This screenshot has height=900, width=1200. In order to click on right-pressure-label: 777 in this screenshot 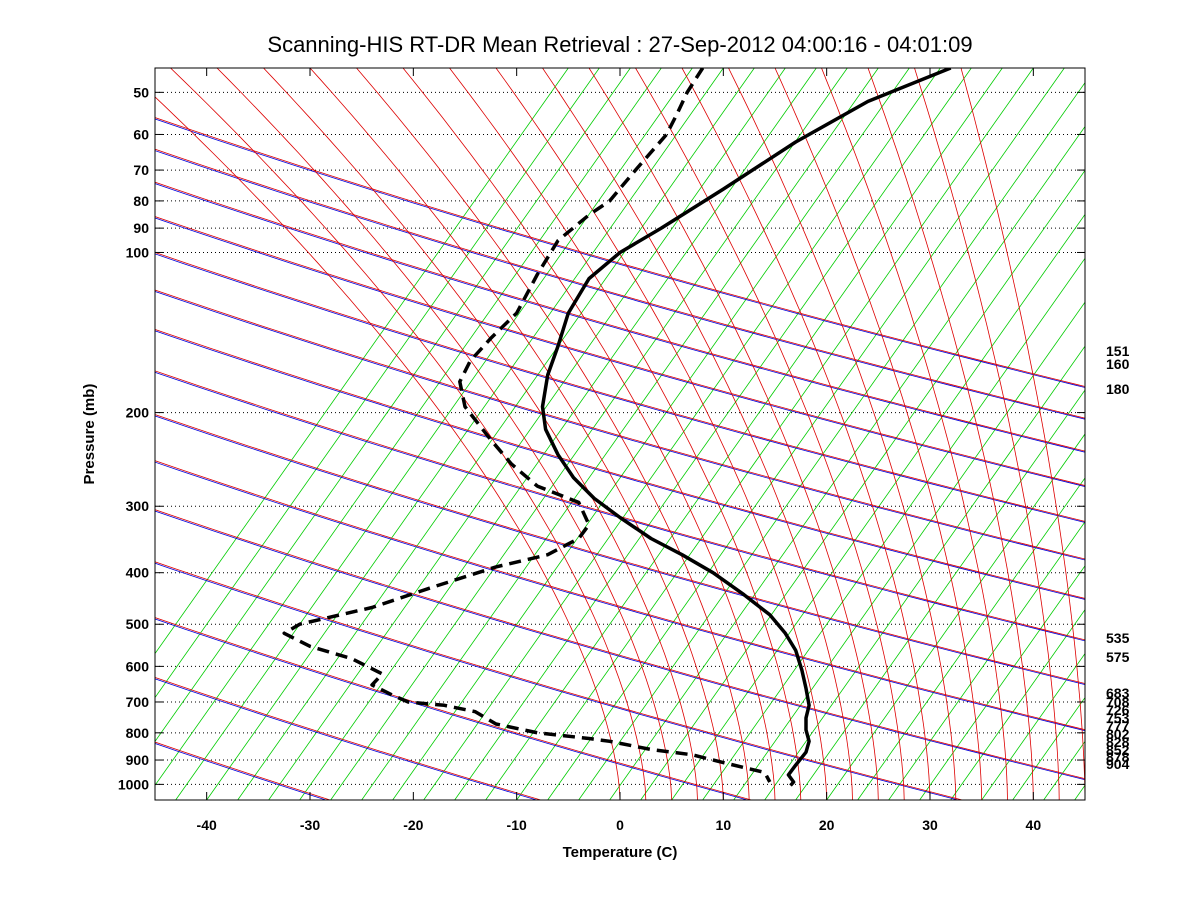, I will do `click(1118, 726)`.